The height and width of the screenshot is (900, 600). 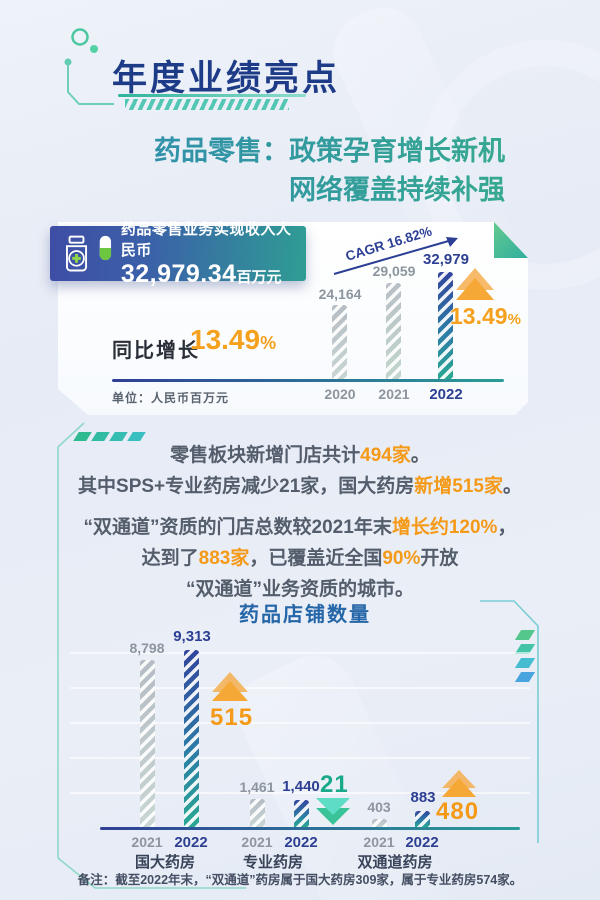 I want to click on revenue-bar-value-2022: 32,979, so click(x=446, y=259).